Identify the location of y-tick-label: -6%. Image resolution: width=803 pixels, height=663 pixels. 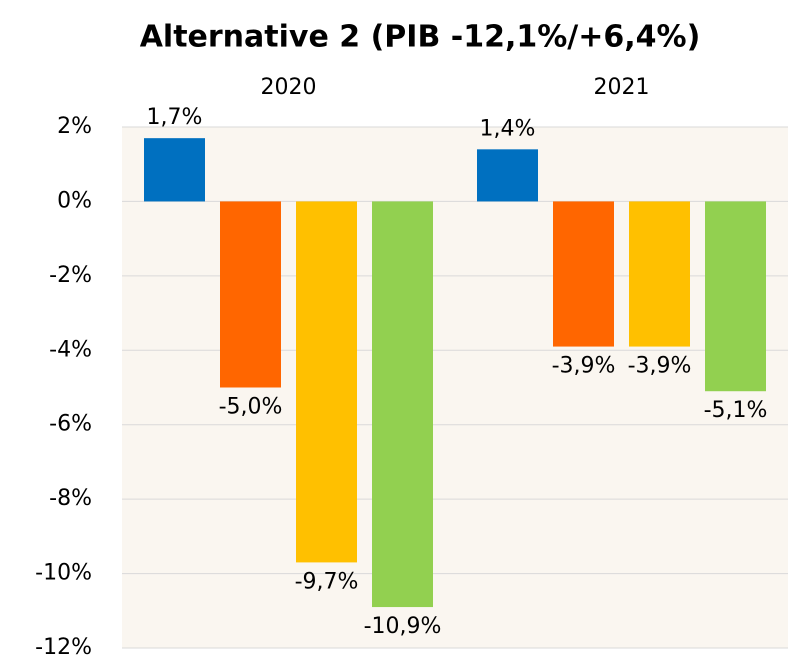
(70, 424).